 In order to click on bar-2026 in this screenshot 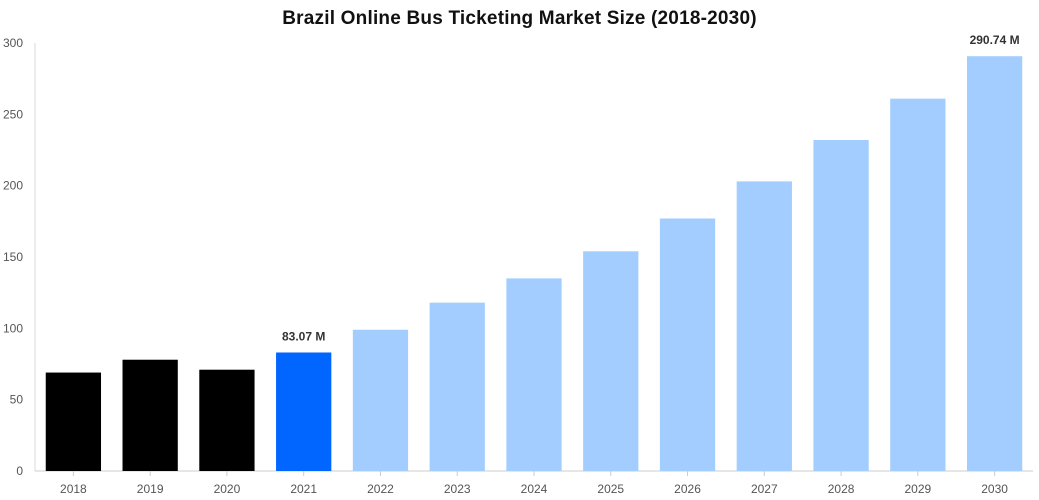, I will do `click(687, 344)`.